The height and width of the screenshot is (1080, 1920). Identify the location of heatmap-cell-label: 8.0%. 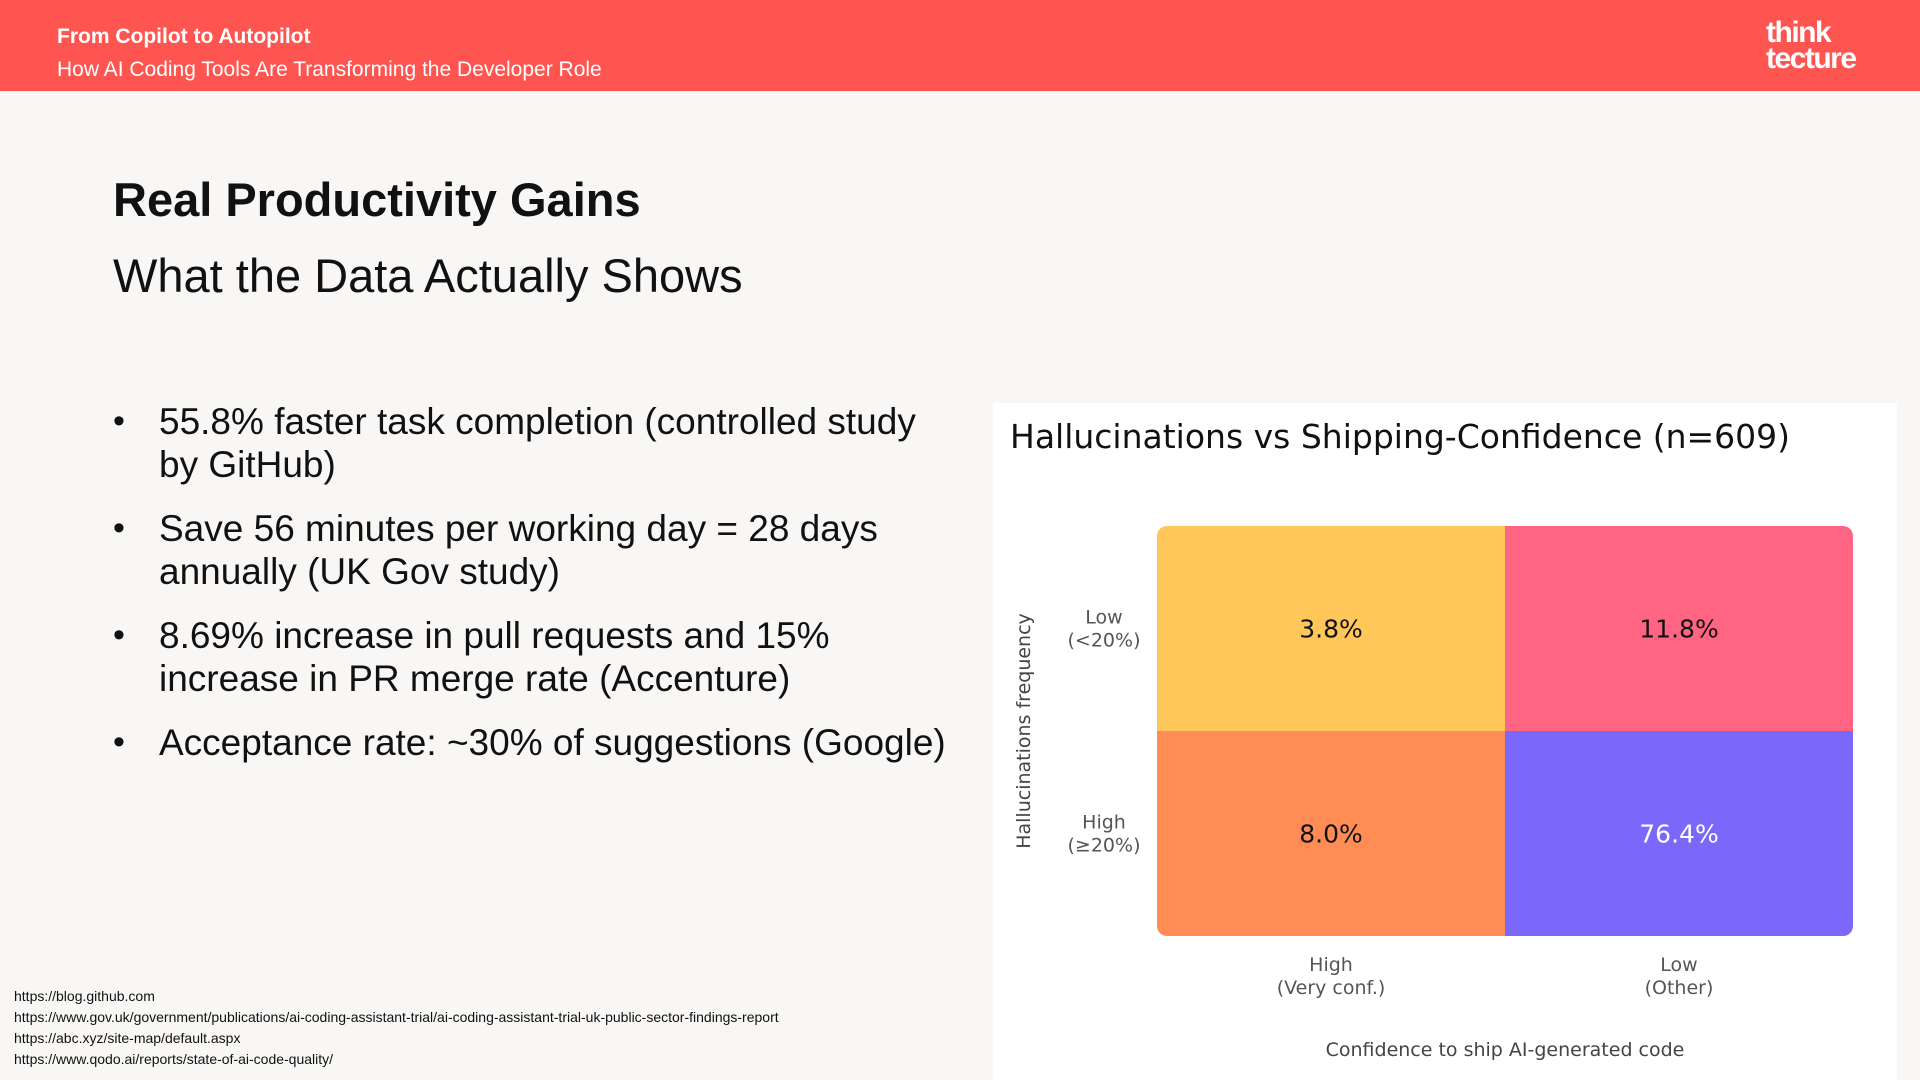
(1331, 834).